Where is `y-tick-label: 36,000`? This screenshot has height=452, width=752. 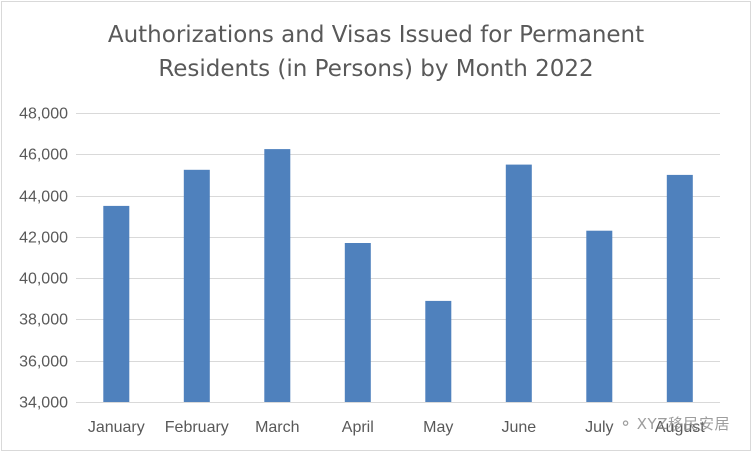 y-tick-label: 36,000 is located at coordinates (43, 362).